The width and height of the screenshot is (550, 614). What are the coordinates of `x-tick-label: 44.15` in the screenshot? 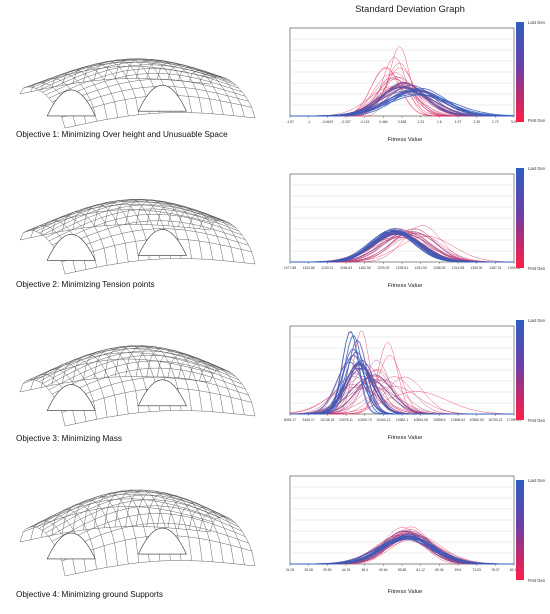 It's located at (346, 570).